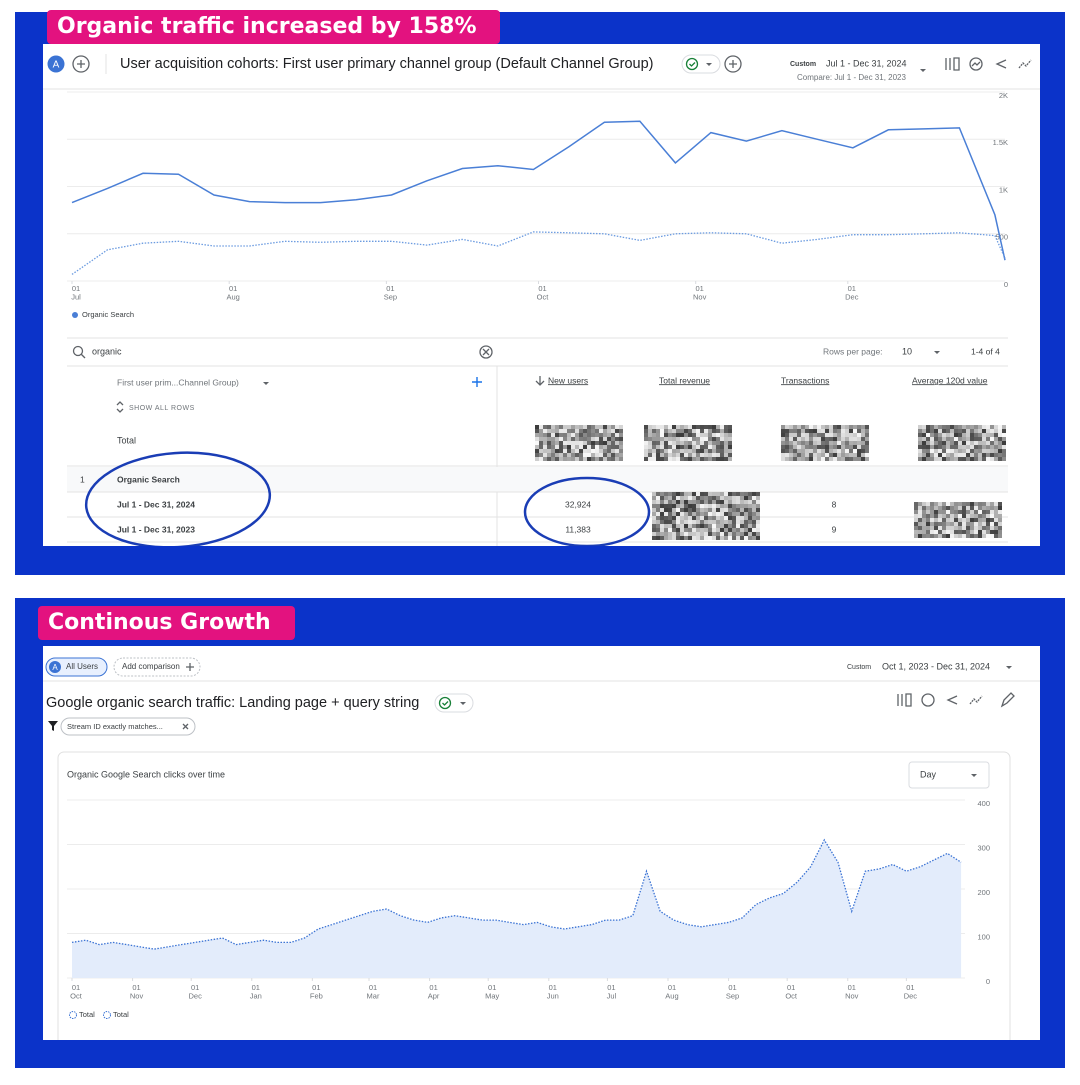 The image size is (1080, 1085). I want to click on rows-per-page: 10, so click(907, 351).